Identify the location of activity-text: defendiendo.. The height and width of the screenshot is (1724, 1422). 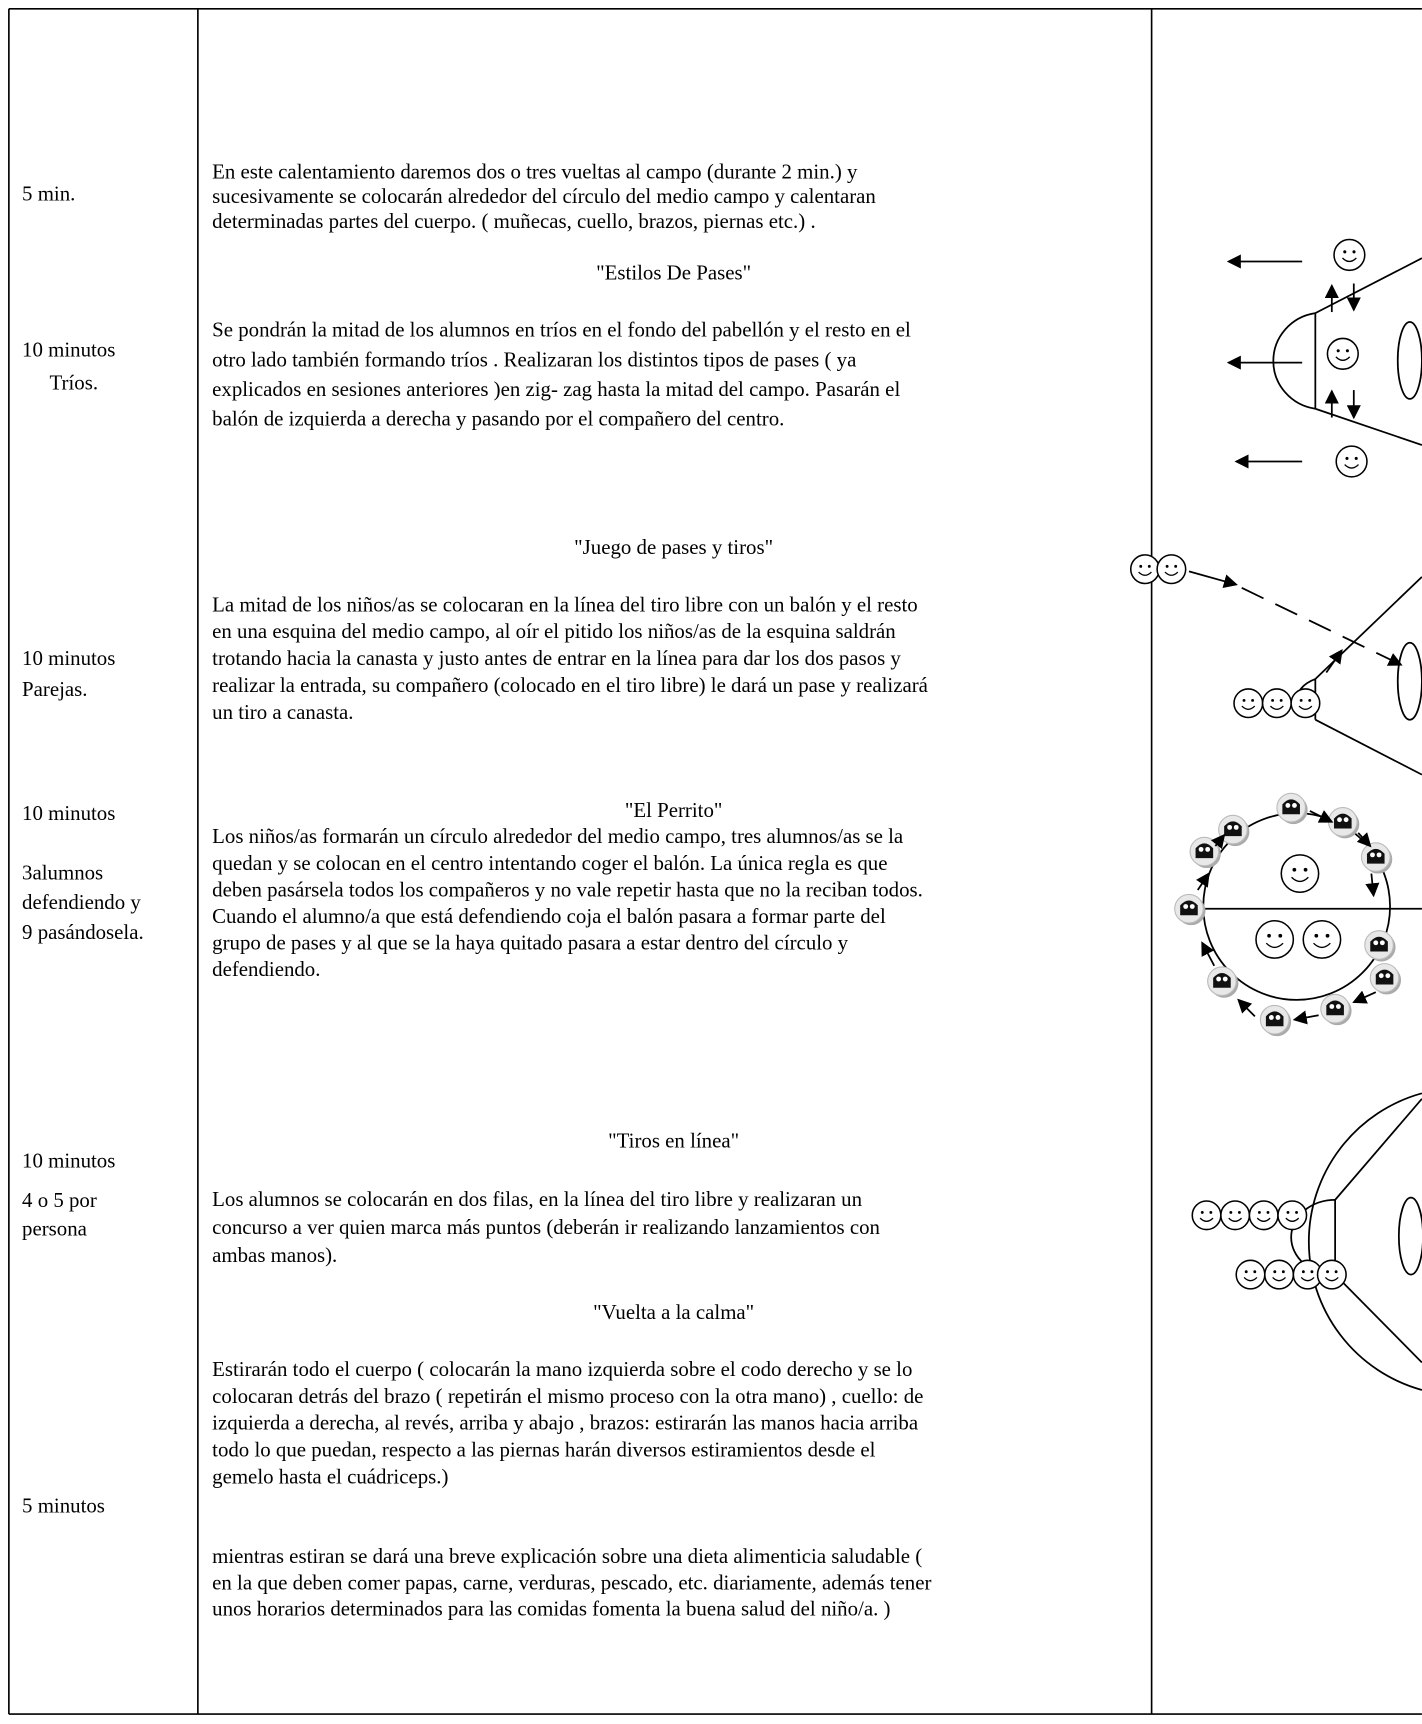
(266, 969).